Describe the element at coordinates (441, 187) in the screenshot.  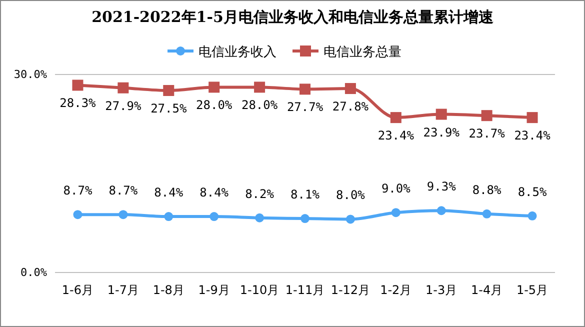
I see `data-label: 9.3%` at that location.